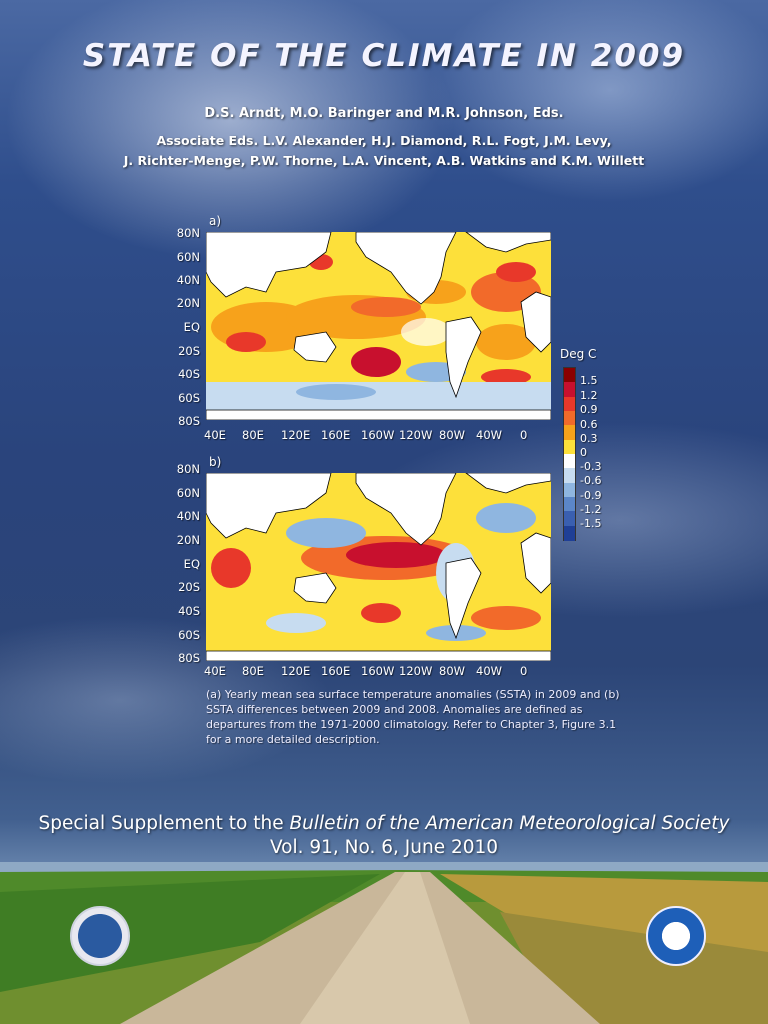 The height and width of the screenshot is (1024, 768). Describe the element at coordinates (100, 936) in the screenshot. I see `department-of-commerce-seal-icon` at that location.